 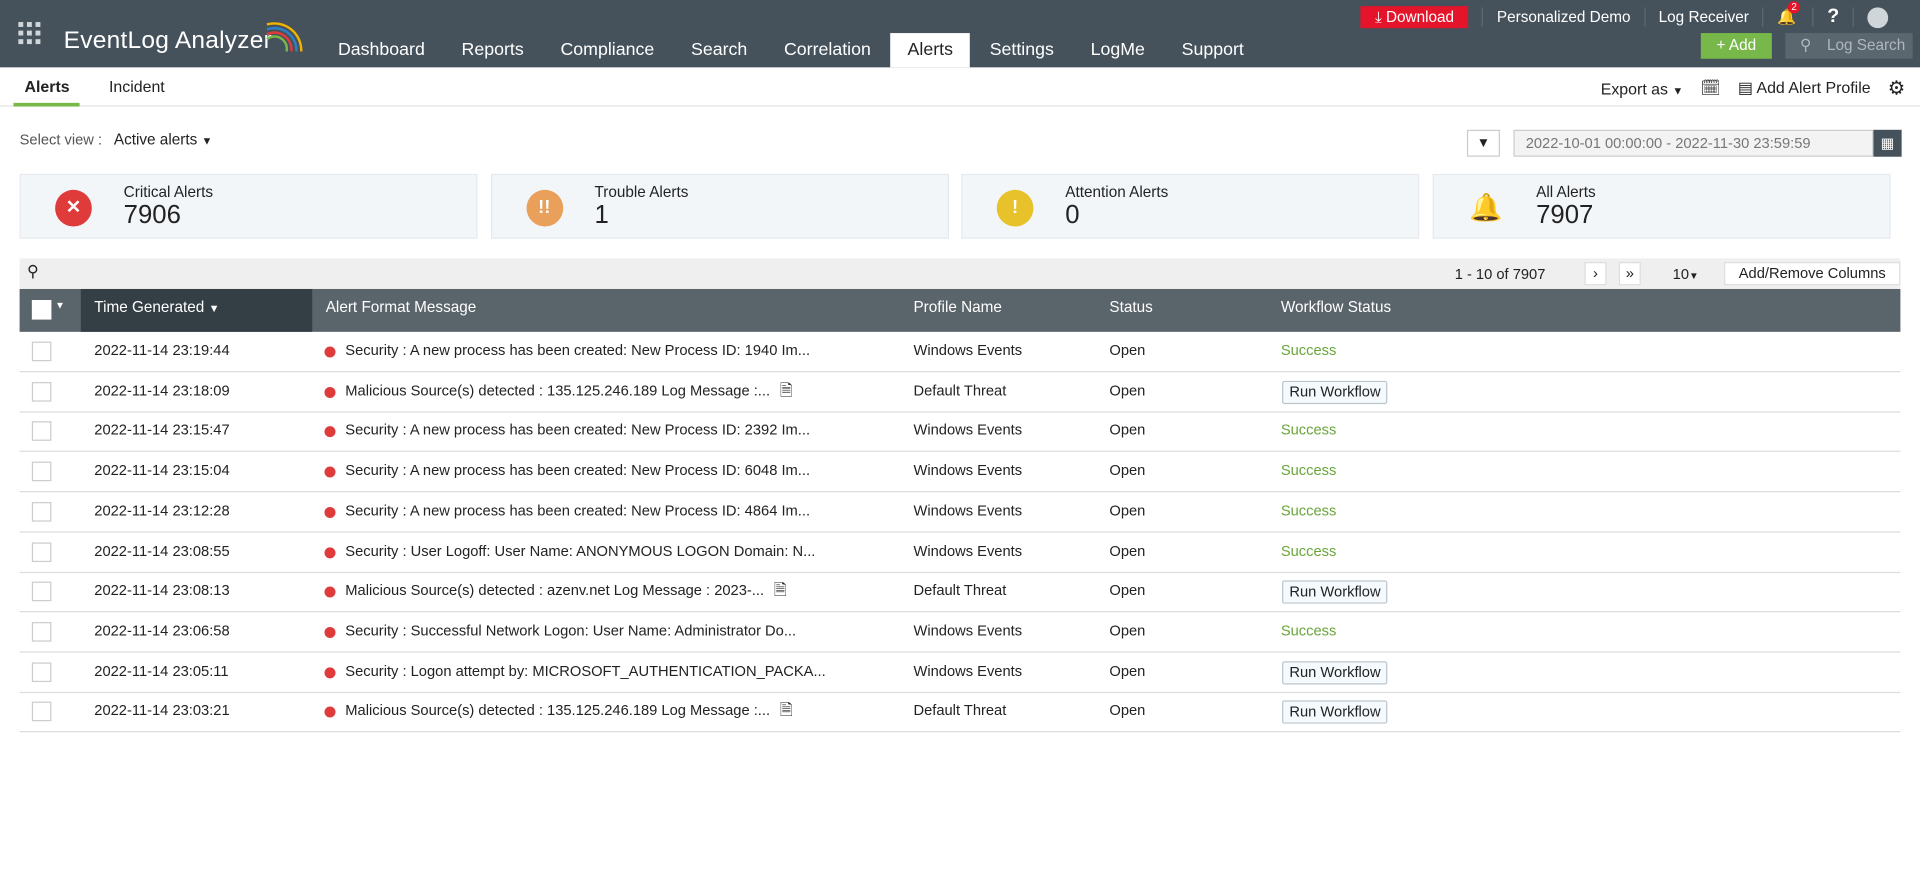 I want to click on add-remove-columns-button: Add/Remove Columns, so click(x=1812, y=274).